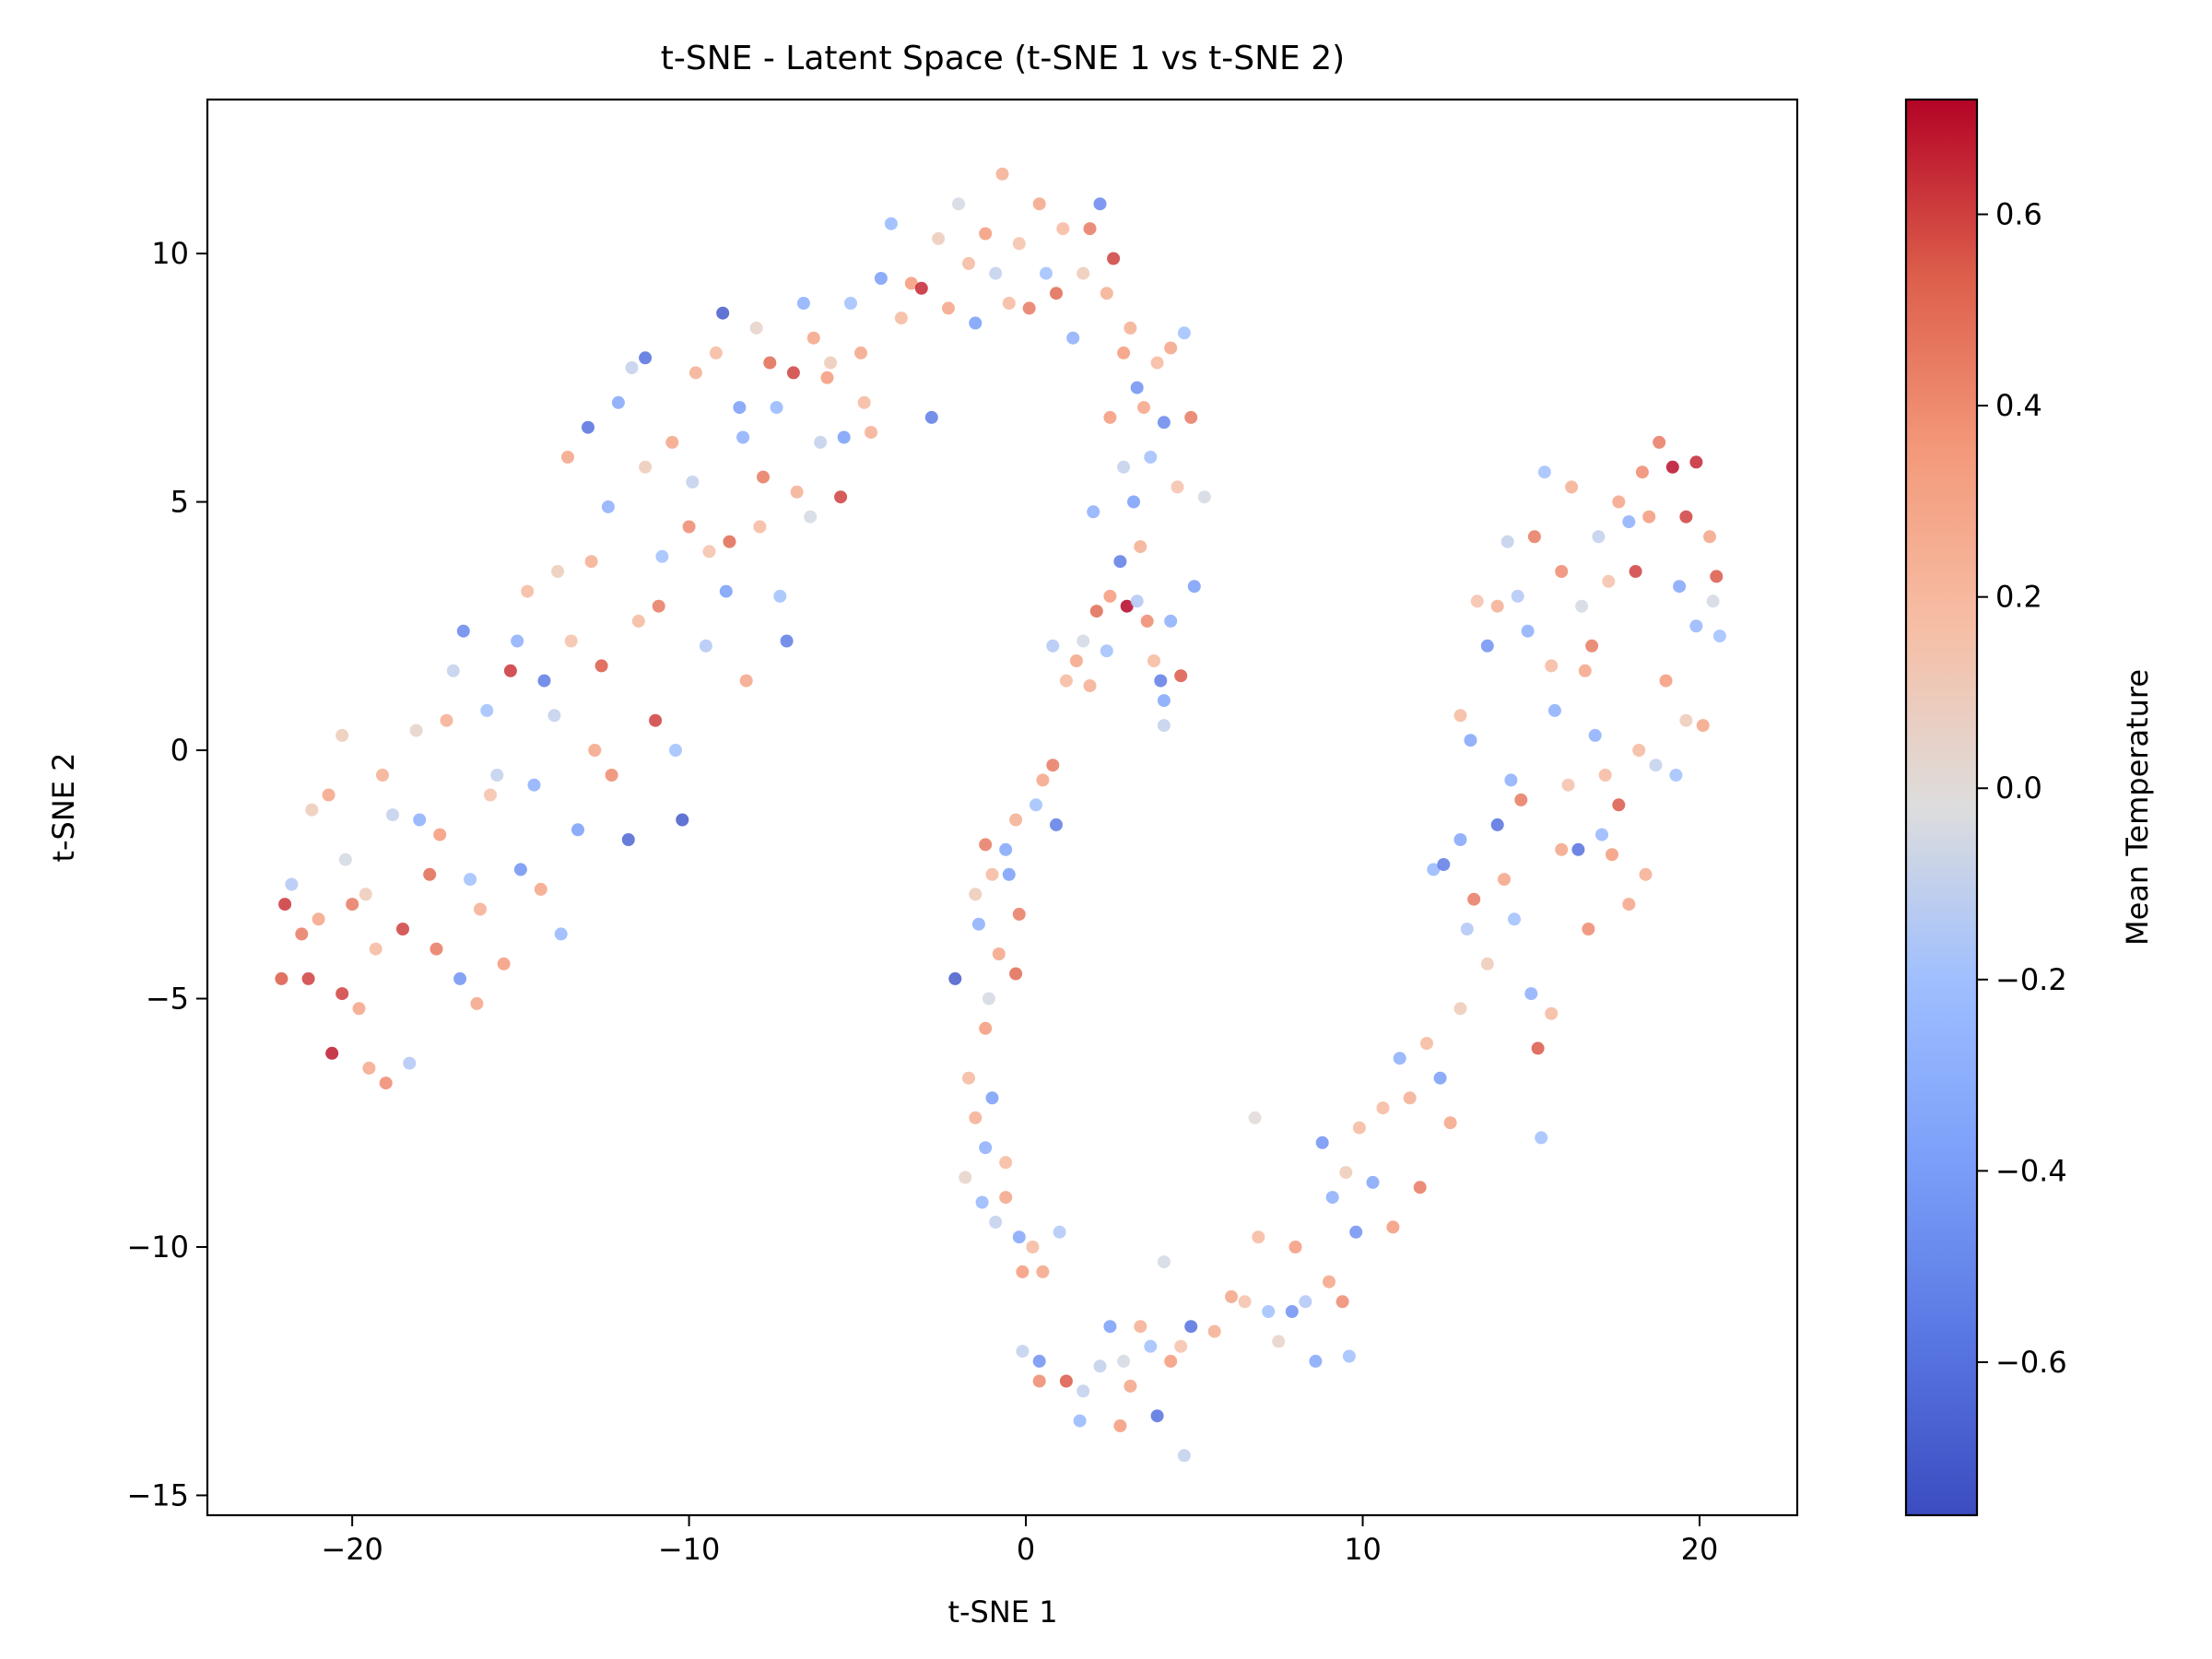 The height and width of the screenshot is (1659, 2212). Describe the element at coordinates (2031, 979) in the screenshot. I see `colorbar-tick-label: −0.2` at that location.